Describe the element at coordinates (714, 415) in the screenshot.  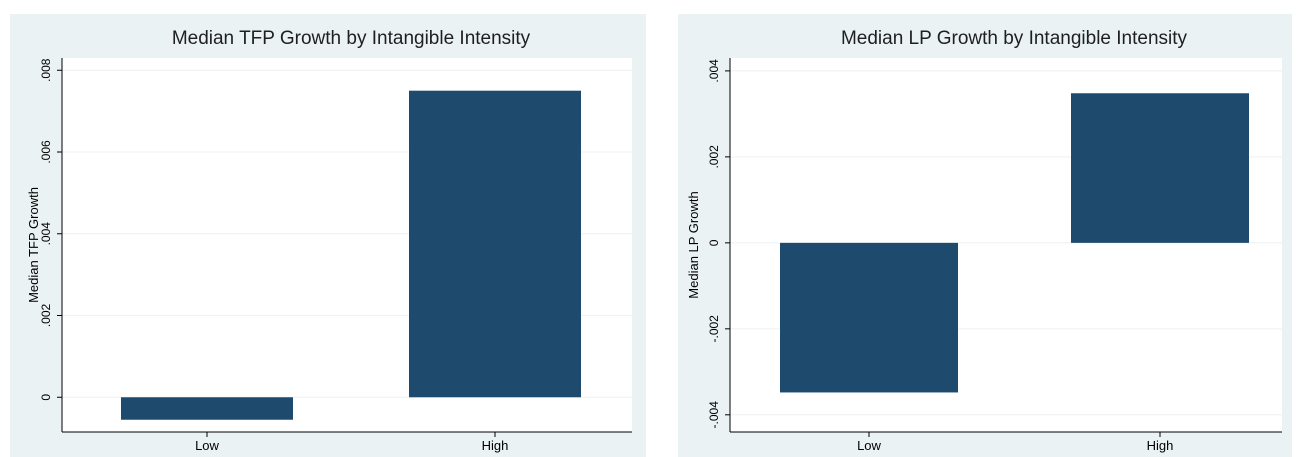
I see `y-tick-label: -.004` at that location.